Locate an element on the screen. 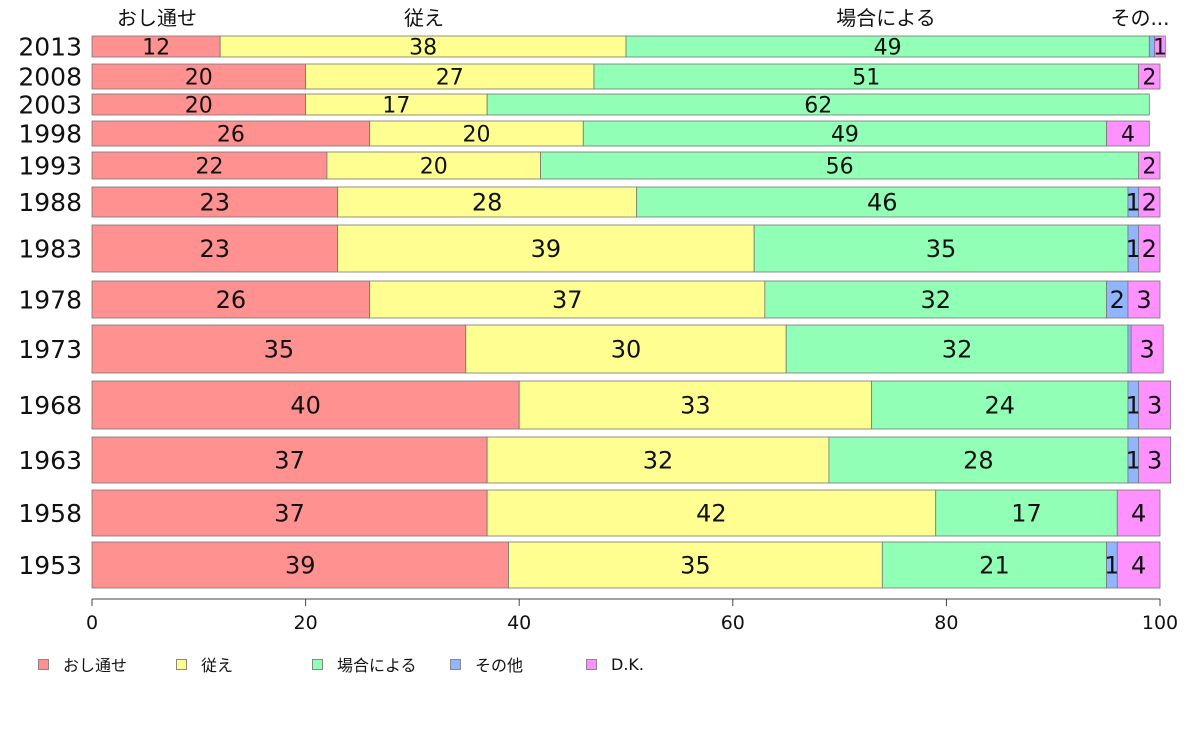  legend-item-oshitoose: おし通せ is located at coordinates (82, 664).